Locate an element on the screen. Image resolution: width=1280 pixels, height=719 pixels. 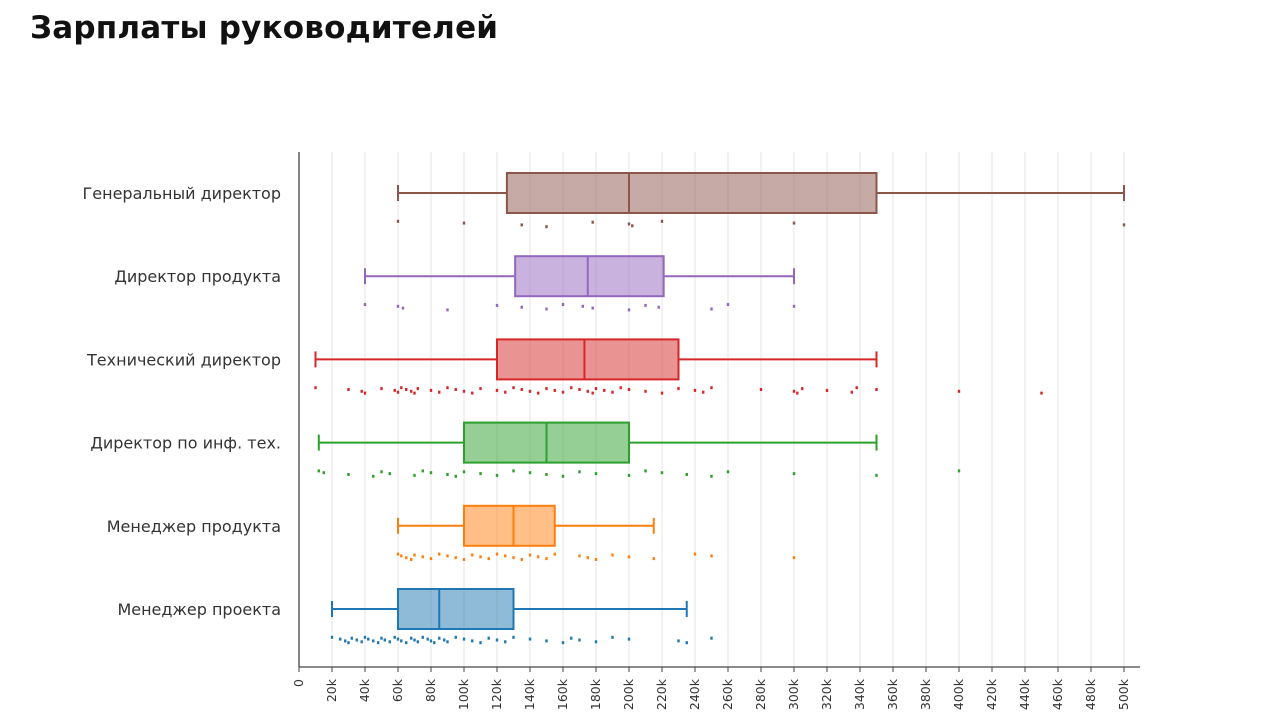
category-label: Менеджер продукта is located at coordinates (194, 526).